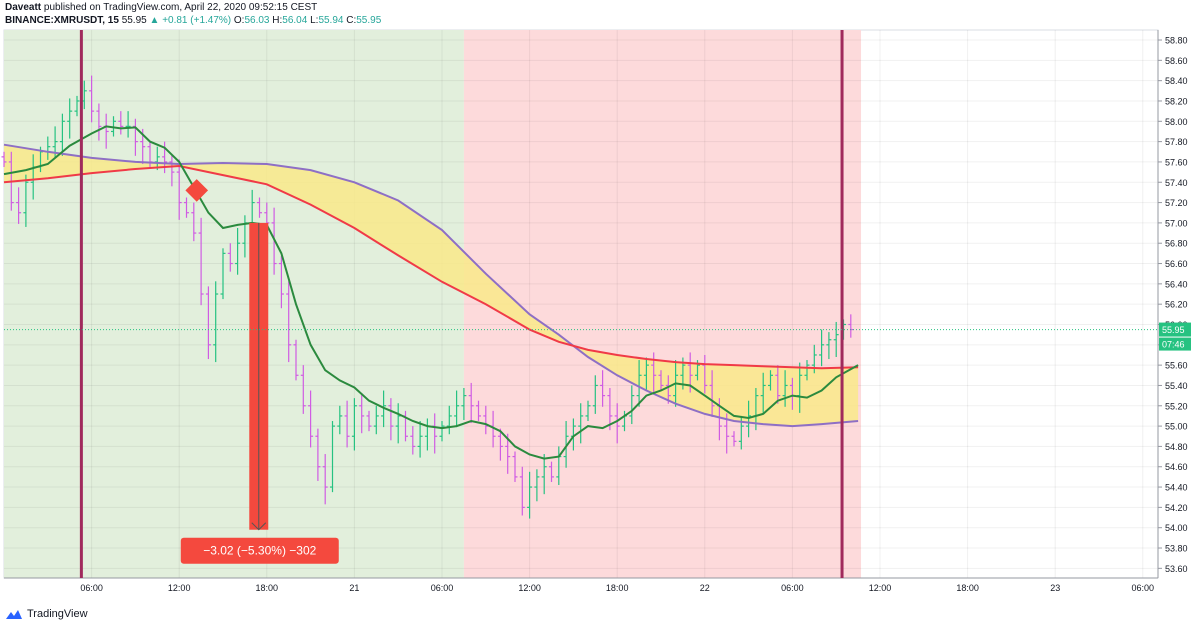 The image size is (1200, 625). I want to click on high-value: 56.04, so click(295, 20).